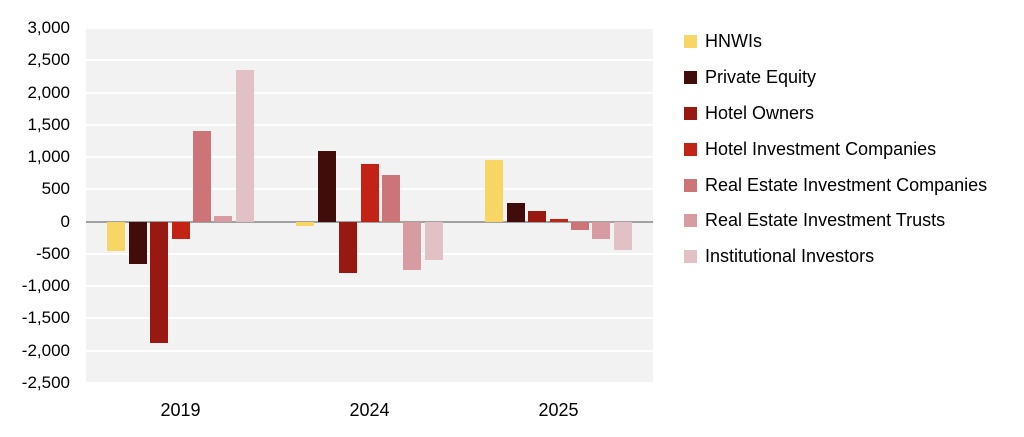 The image size is (1024, 437). What do you see at coordinates (790, 256) in the screenshot?
I see `legend-label: Institutional Investors` at bounding box center [790, 256].